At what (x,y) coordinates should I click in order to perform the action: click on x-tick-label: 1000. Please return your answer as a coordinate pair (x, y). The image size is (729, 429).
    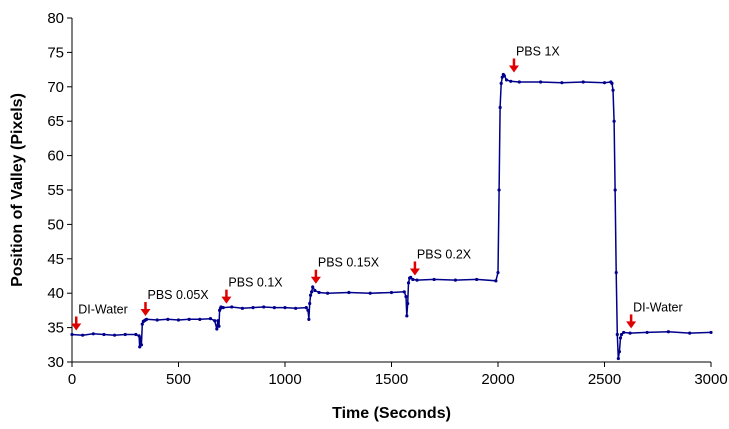
    Looking at the image, I should click on (284, 379).